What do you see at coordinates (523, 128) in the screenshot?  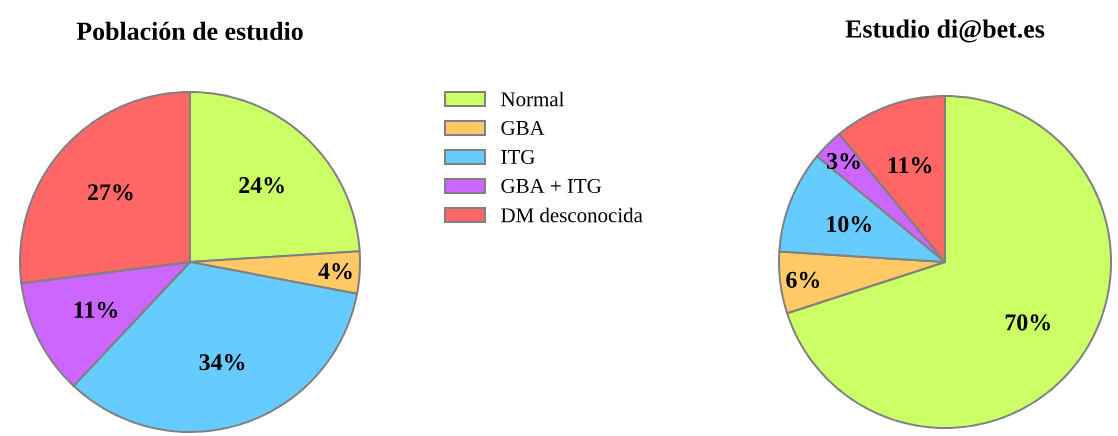 I see `legend-label: GBA` at bounding box center [523, 128].